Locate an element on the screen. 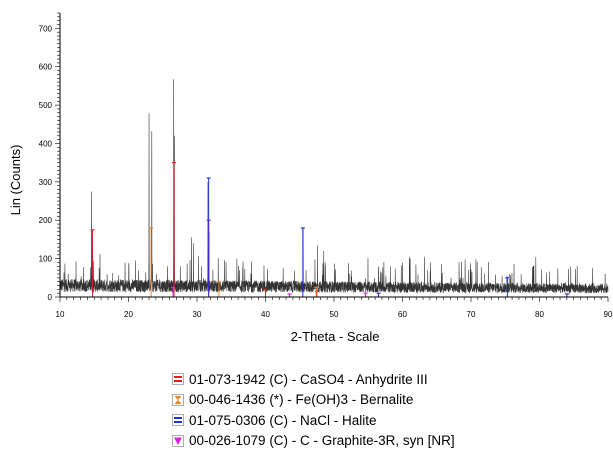 The width and height of the screenshot is (613, 455). x-tick-label: 80 is located at coordinates (539, 314).